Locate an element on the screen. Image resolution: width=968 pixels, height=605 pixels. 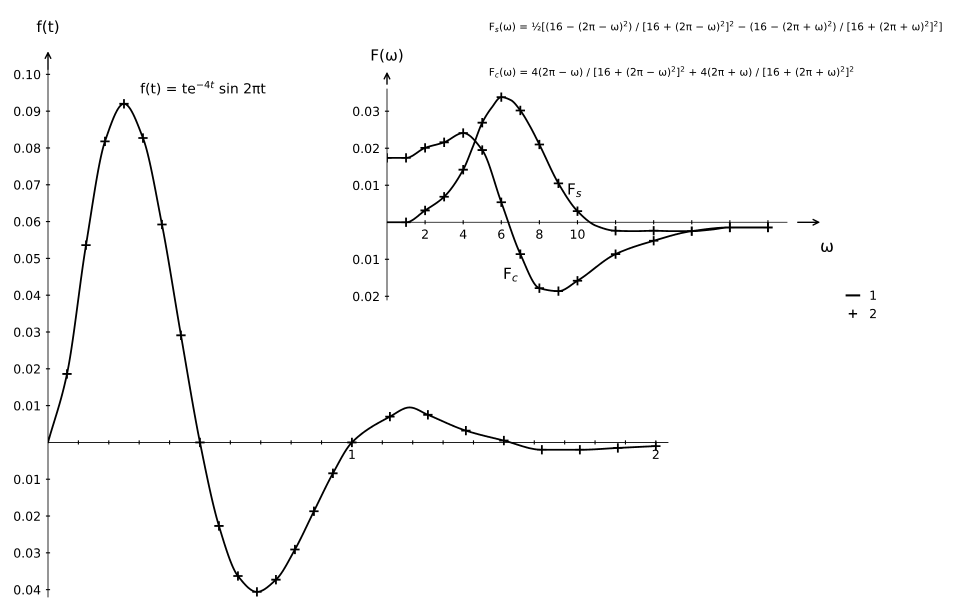
x-tick-label: 6 is located at coordinates (501, 234).